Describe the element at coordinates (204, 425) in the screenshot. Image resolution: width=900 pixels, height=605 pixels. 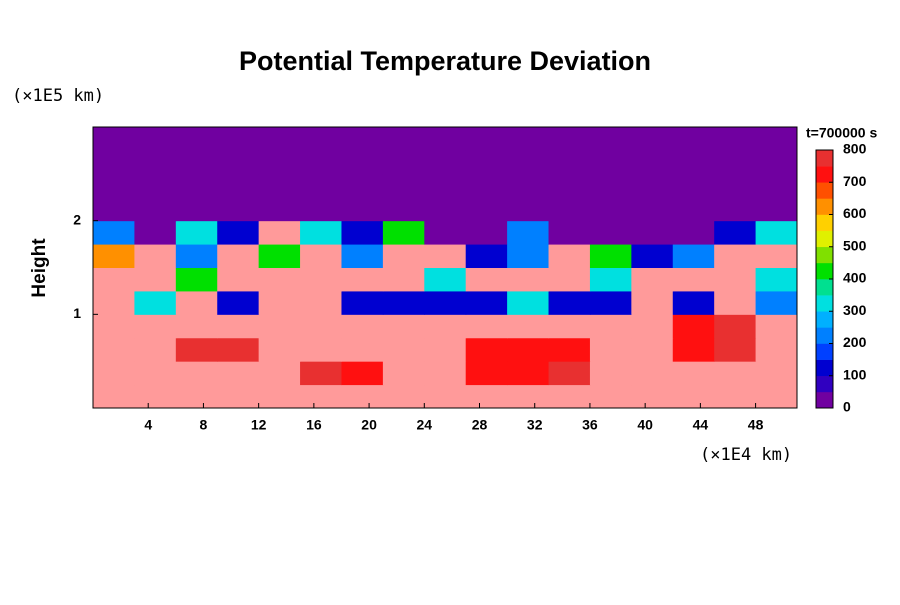
I see `x-tick-label: 8` at that location.